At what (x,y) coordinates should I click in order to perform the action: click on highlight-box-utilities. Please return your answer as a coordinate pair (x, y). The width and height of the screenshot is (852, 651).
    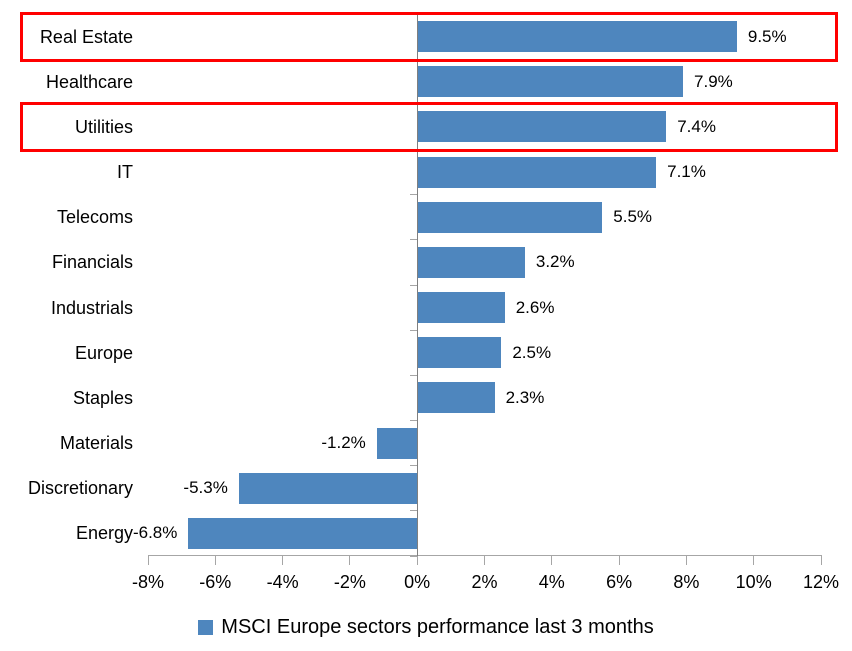
    Looking at the image, I should click on (429, 126).